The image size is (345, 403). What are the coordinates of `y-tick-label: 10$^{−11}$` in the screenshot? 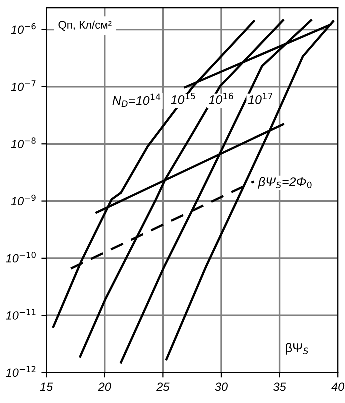 It's located at (21, 314).